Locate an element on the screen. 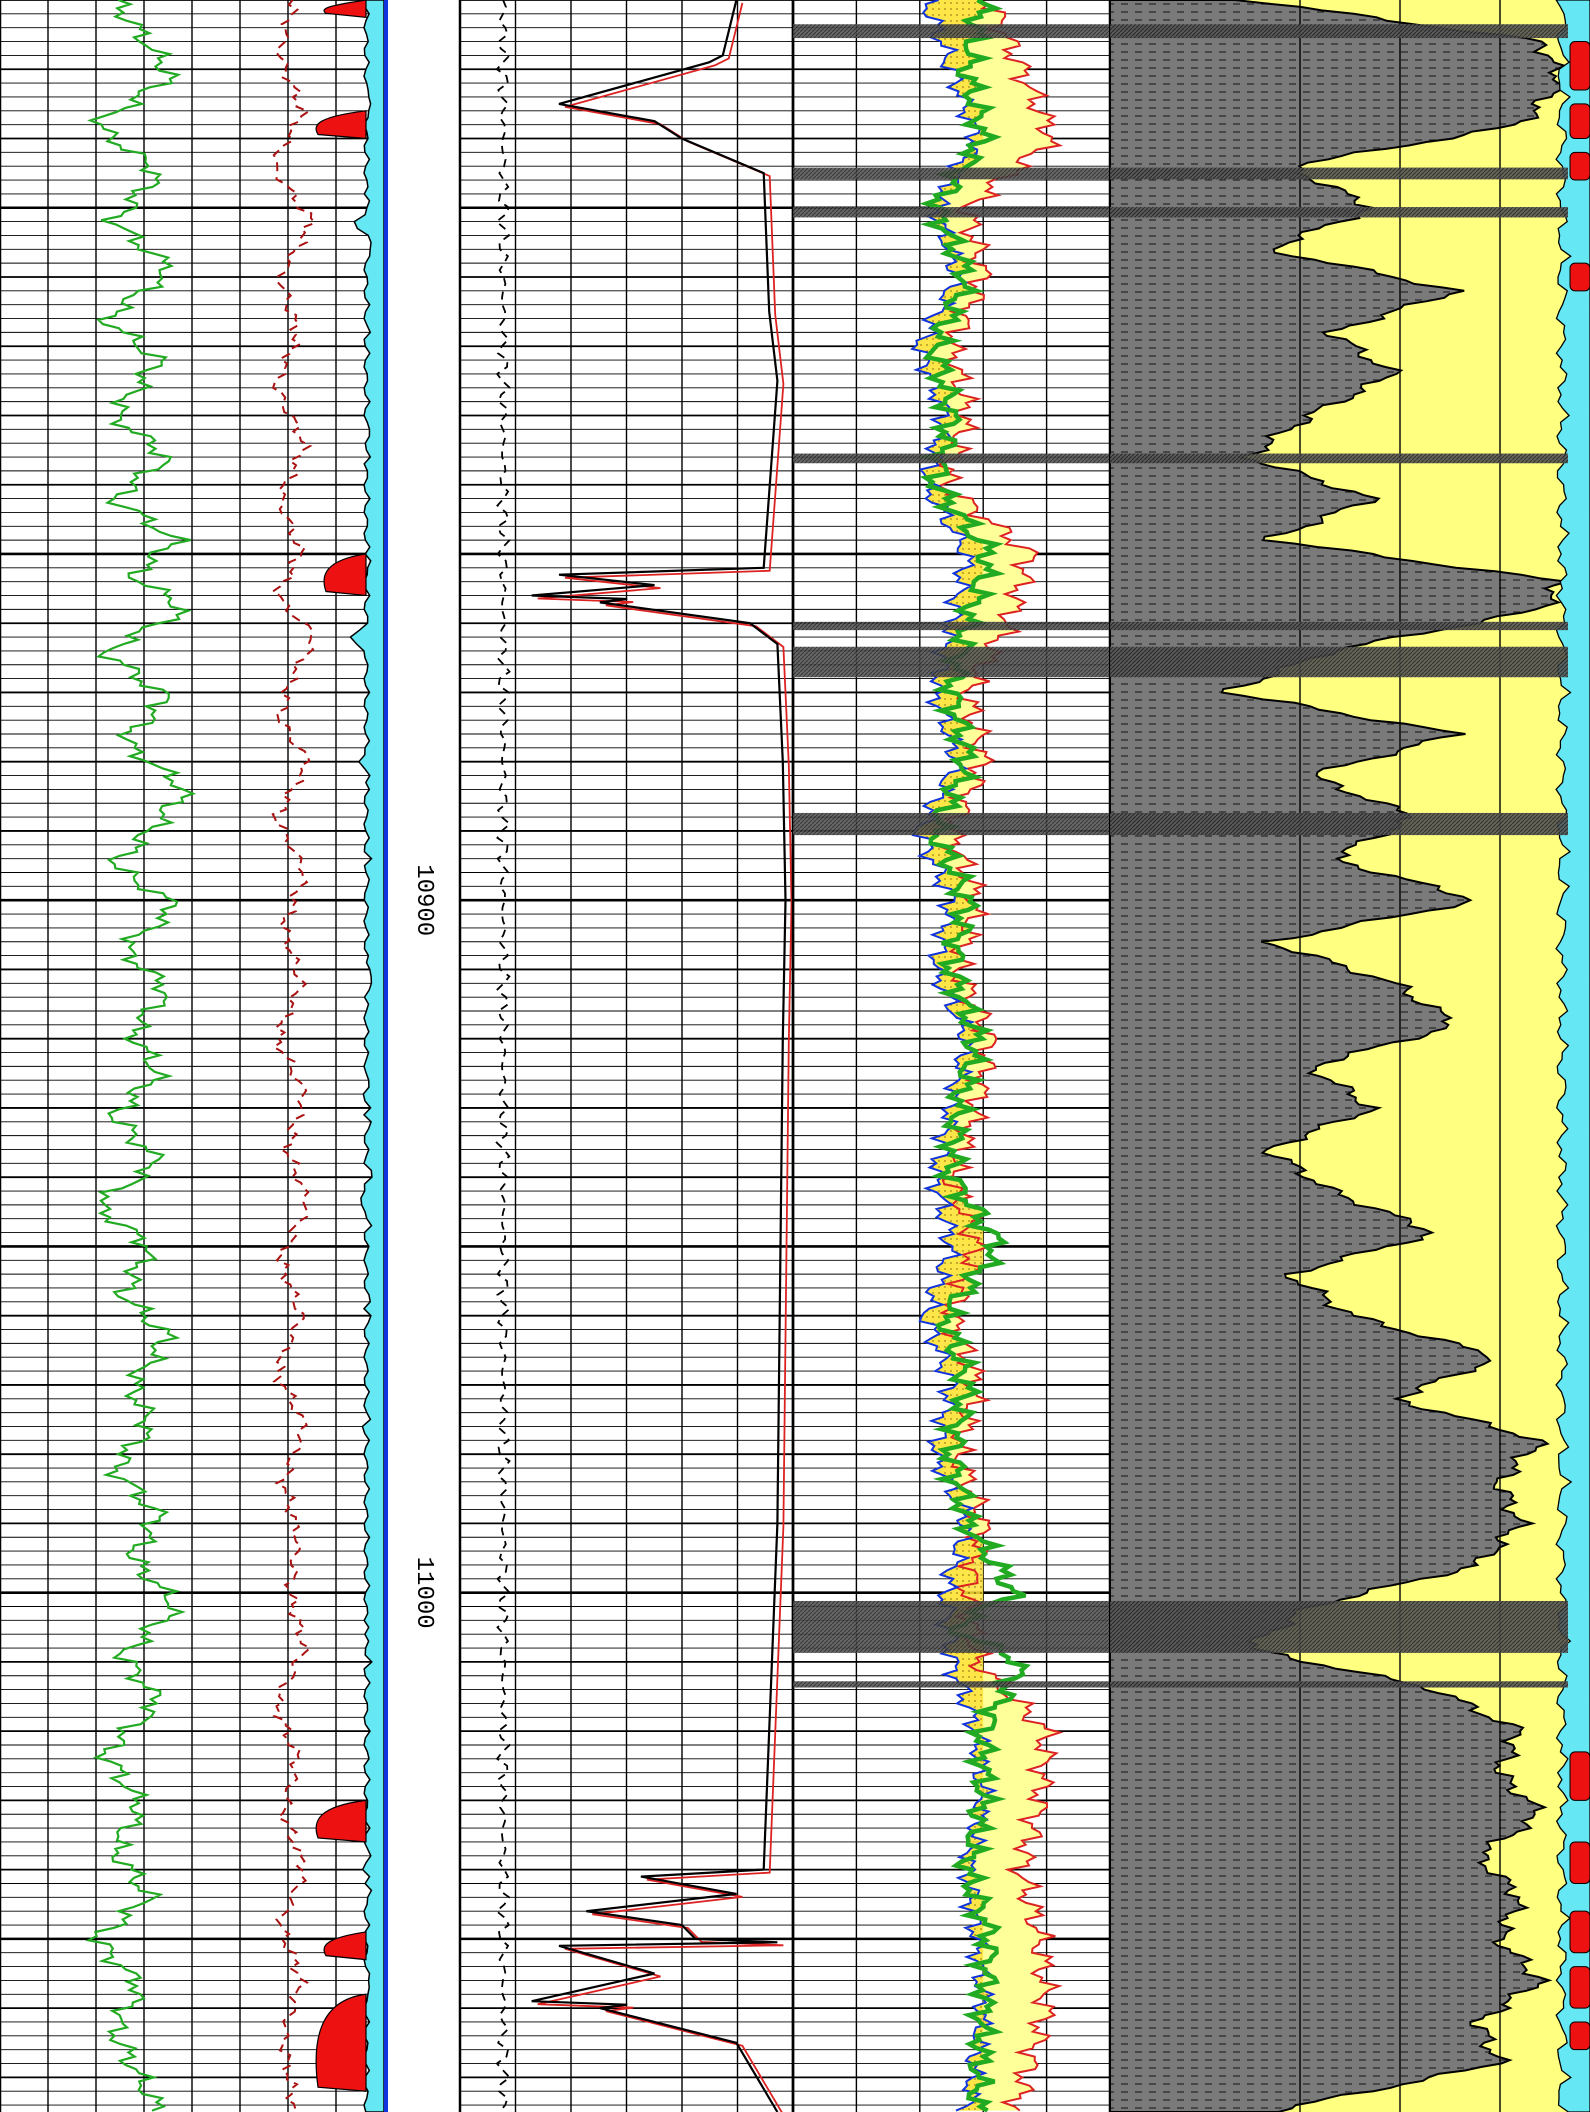 This screenshot has width=1590, height=2112. depth-track-bg is located at coordinates (422, 1056).